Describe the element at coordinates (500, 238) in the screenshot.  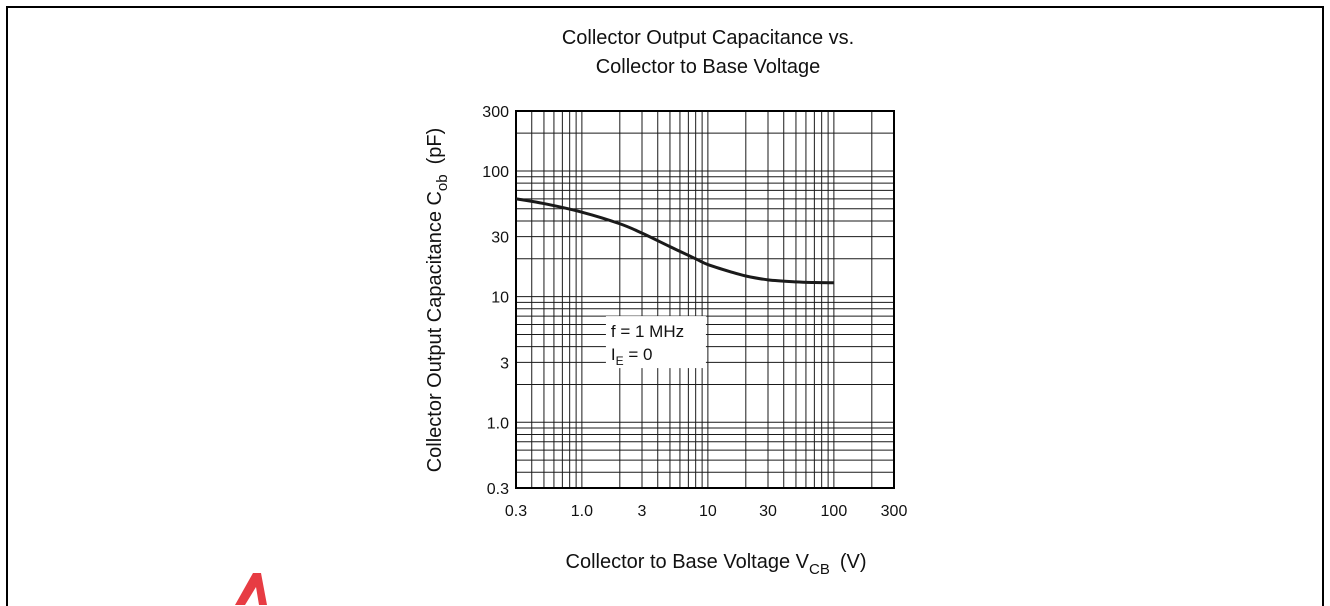
I see `y-tick-label: 30` at that location.